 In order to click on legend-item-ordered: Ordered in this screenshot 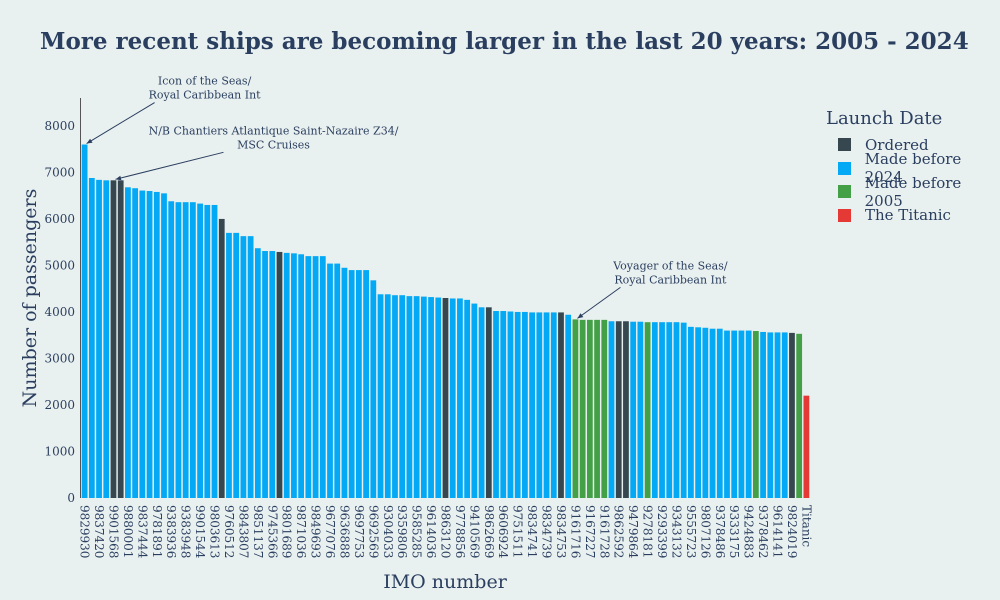, I will do `click(913, 145)`.